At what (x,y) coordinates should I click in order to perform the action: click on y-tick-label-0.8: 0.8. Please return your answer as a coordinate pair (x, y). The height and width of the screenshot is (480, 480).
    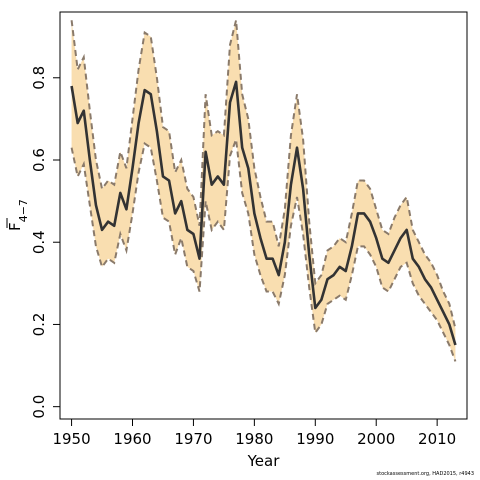
    Looking at the image, I should click on (39, 78).